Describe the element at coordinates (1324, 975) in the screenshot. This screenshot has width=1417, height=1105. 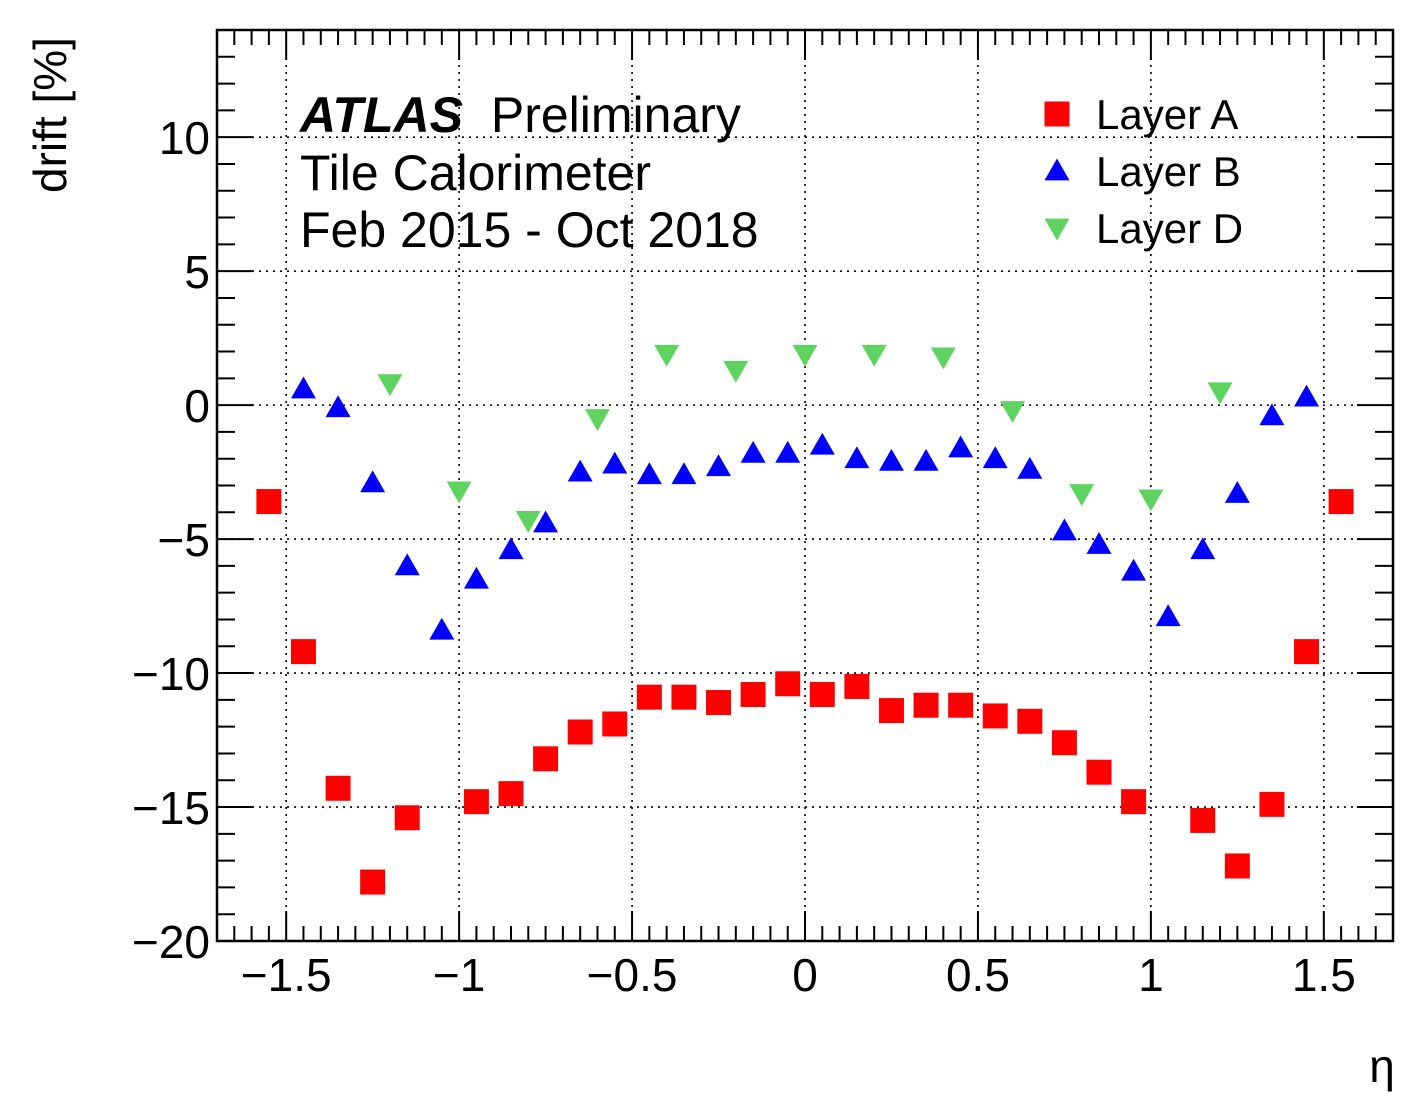
I see `x-tick-label: 1.5` at that location.